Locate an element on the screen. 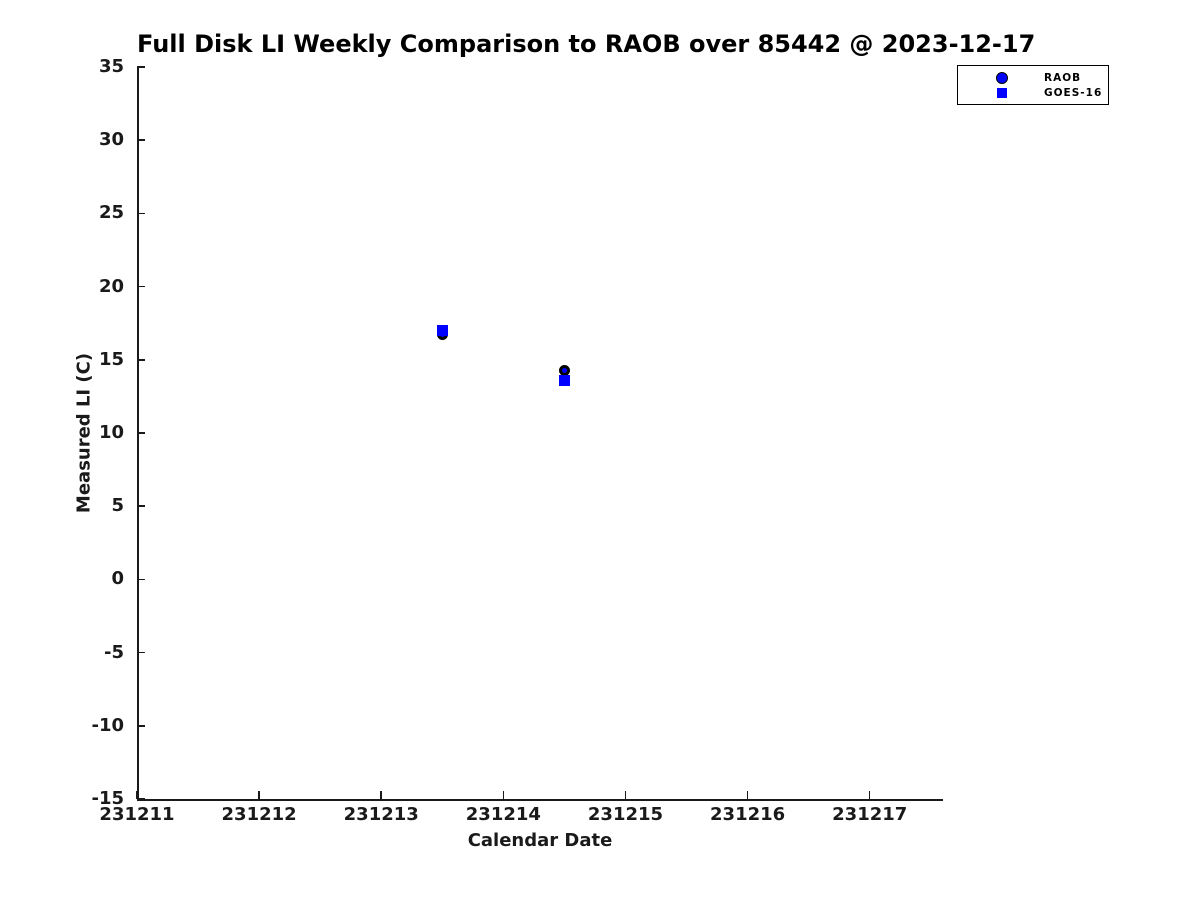 Image resolution: width=1200 pixels, height=900 pixels. y-tick-label: 10 is located at coordinates (111, 432).